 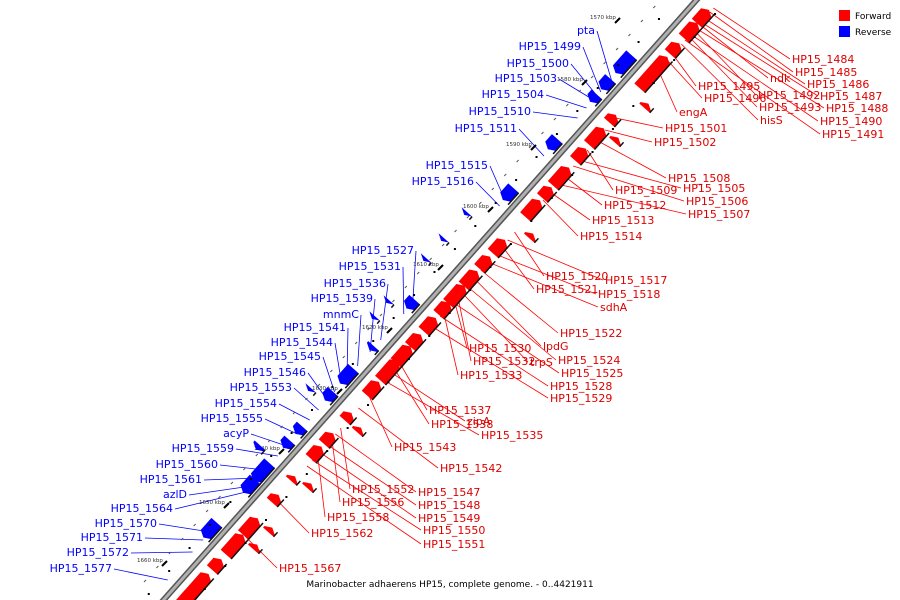 I want to click on forward-gene-label: HP15_1488, so click(x=857, y=108).